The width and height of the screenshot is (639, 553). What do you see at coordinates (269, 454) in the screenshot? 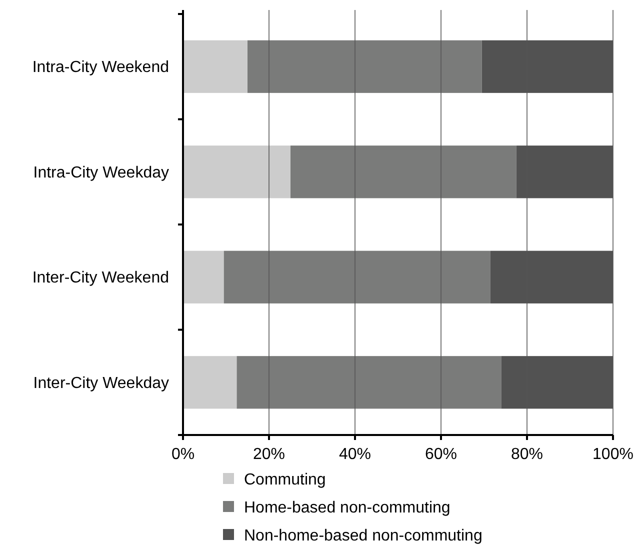
I see `x-tick-label: 20%` at bounding box center [269, 454].